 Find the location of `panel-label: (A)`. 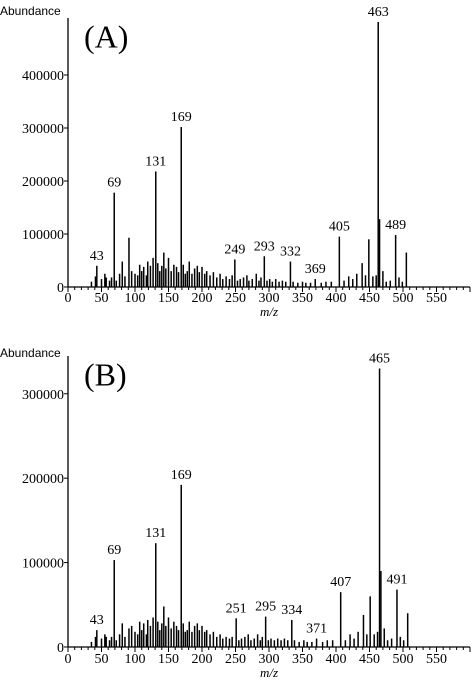

panel-label: (A) is located at coordinates (106, 36).